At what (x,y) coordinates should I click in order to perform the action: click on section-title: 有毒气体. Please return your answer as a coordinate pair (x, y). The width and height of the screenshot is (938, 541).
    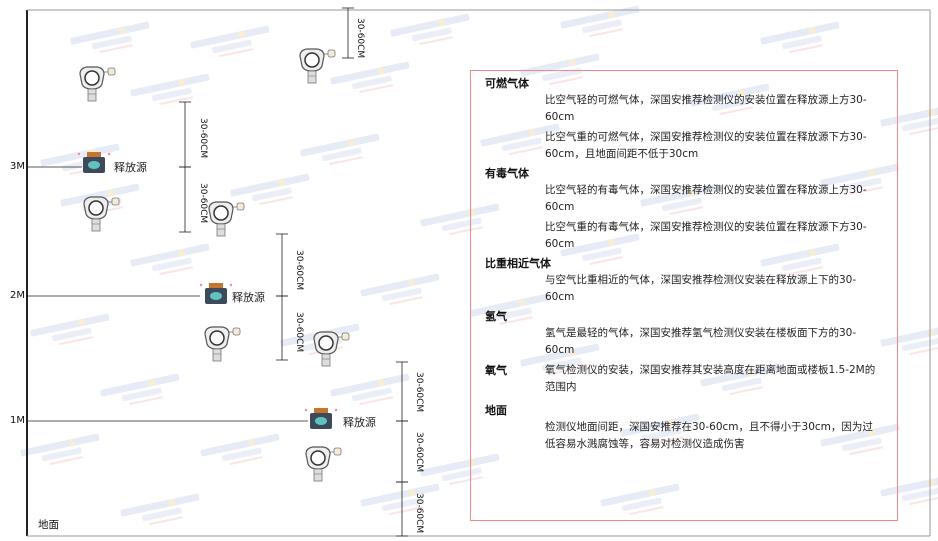
    Looking at the image, I should click on (507, 173).